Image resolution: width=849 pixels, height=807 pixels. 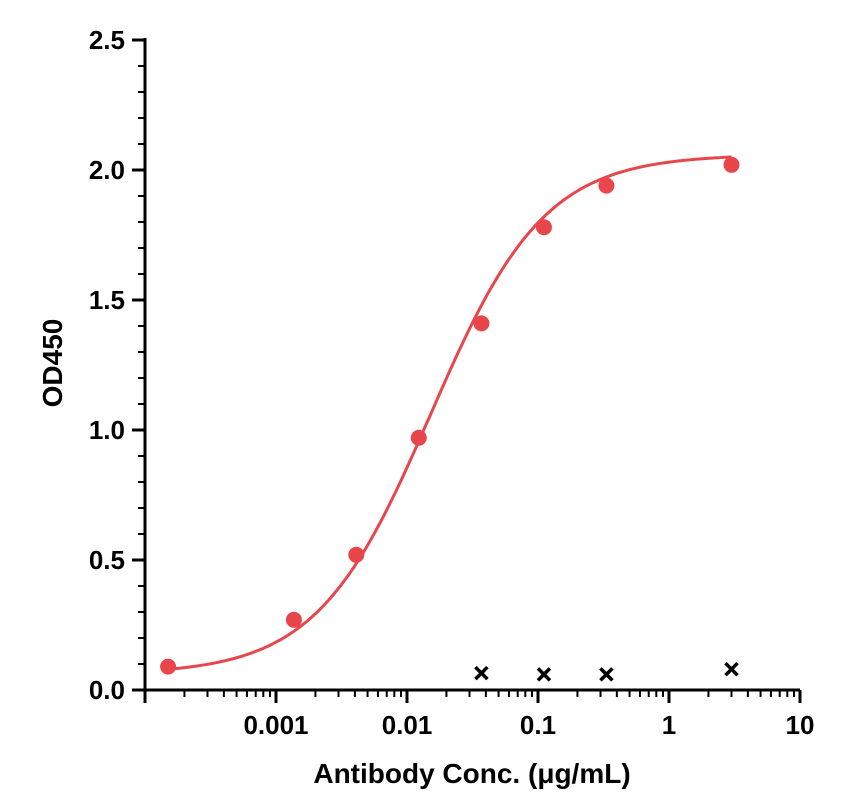 What do you see at coordinates (407, 725) in the screenshot?
I see `x-tick-label: 0.01` at bounding box center [407, 725].